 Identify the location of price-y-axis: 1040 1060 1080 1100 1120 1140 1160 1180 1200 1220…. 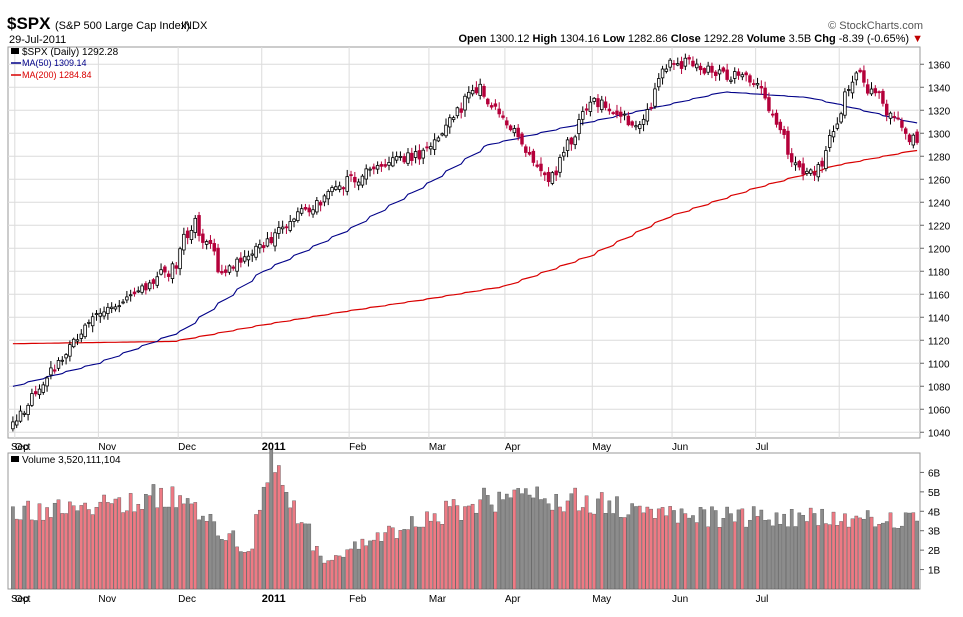
(935, 249).